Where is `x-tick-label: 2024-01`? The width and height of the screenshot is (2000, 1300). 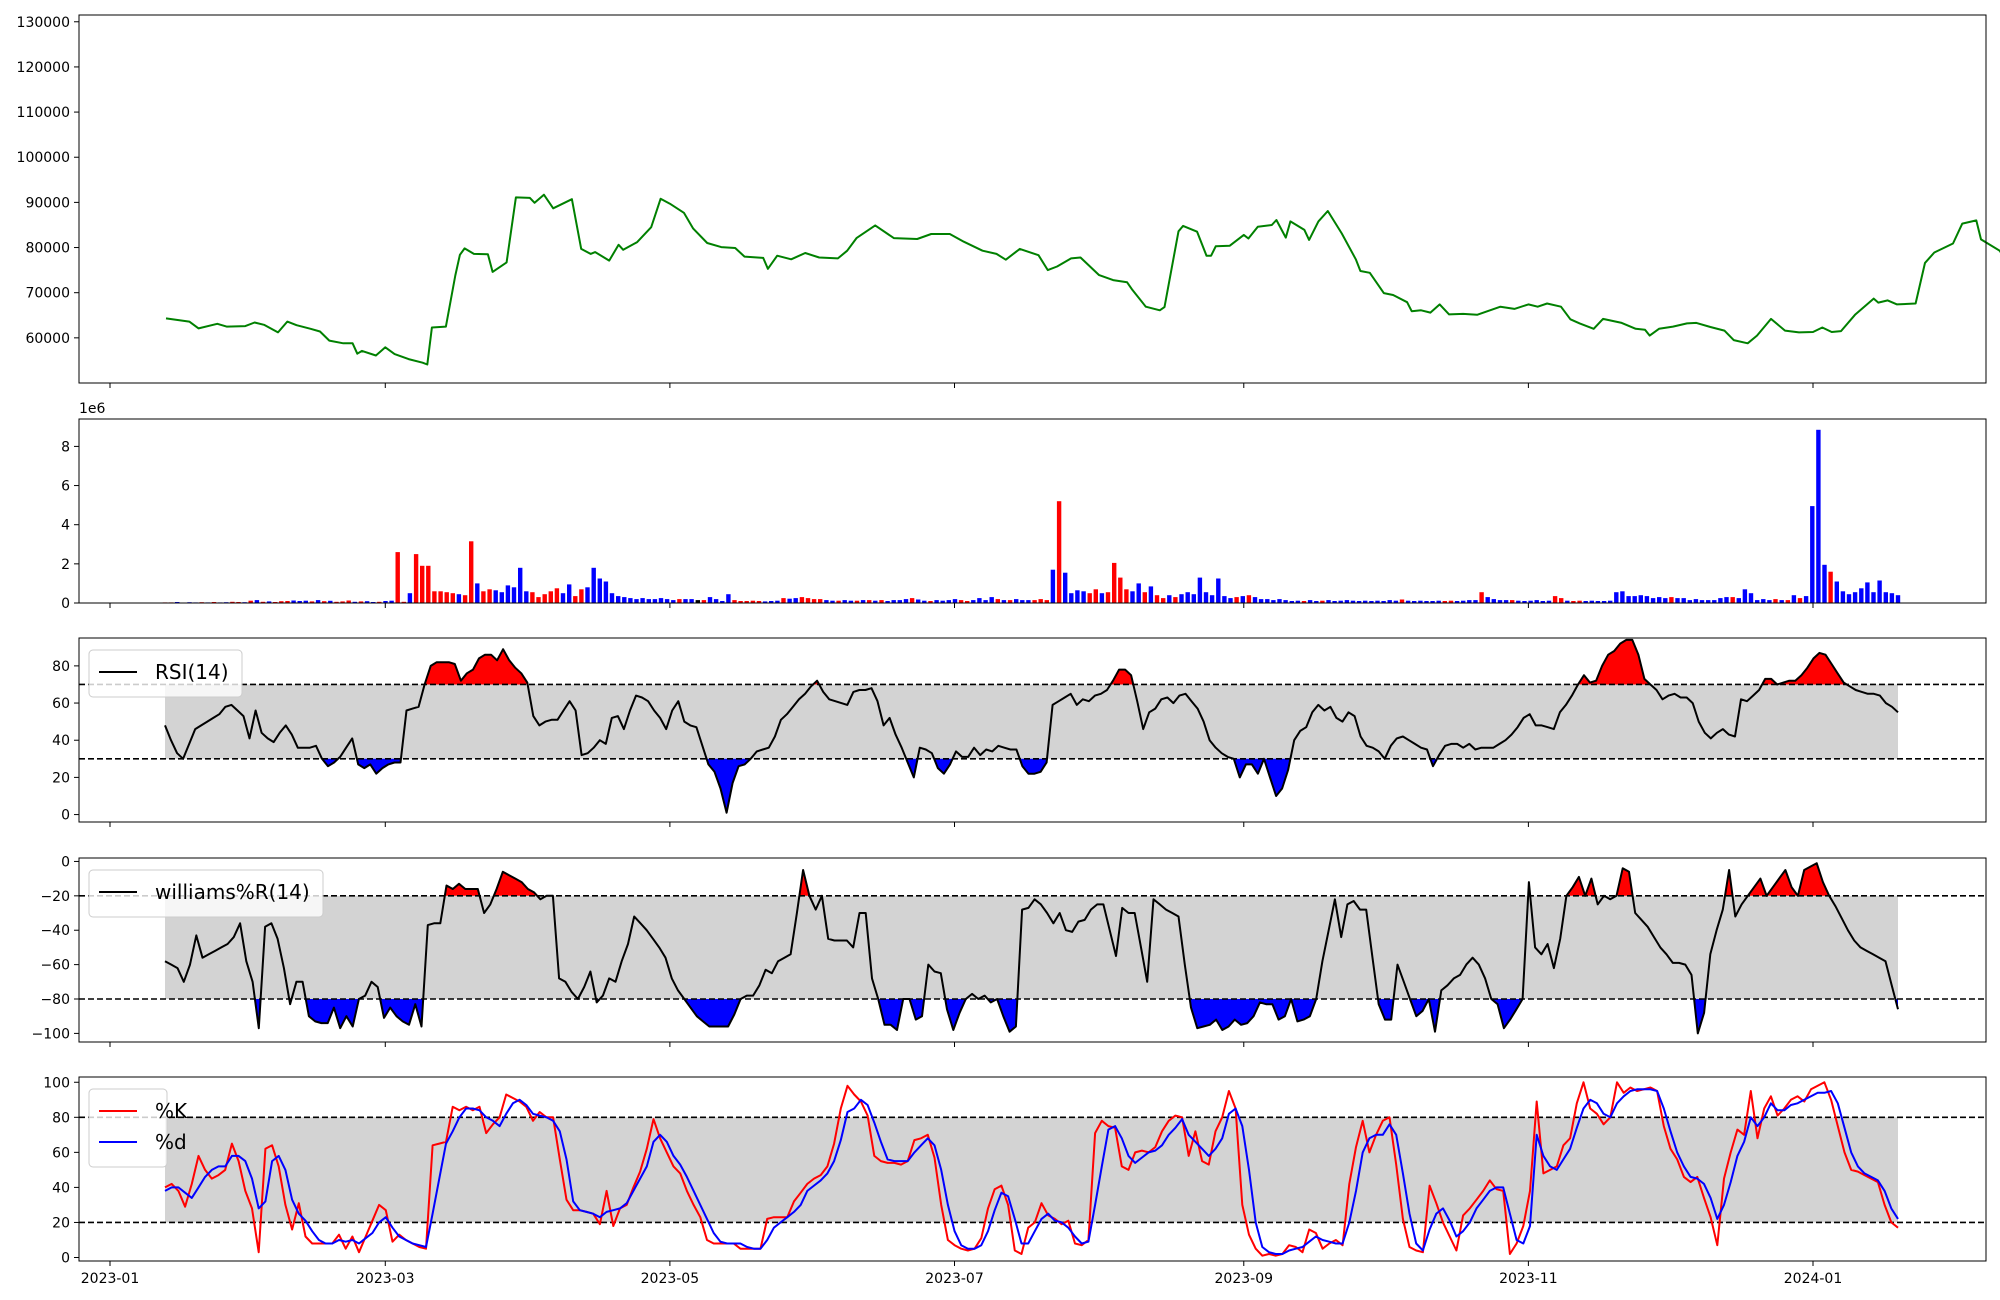 x-tick-label: 2024-01 is located at coordinates (1813, 1279).